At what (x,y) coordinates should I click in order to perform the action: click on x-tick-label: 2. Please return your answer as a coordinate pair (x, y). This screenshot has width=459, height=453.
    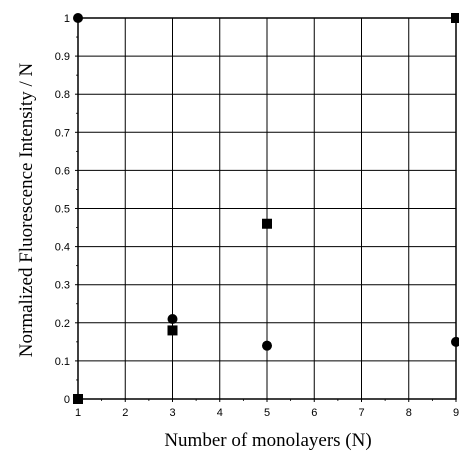
    Looking at the image, I should click on (125, 413).